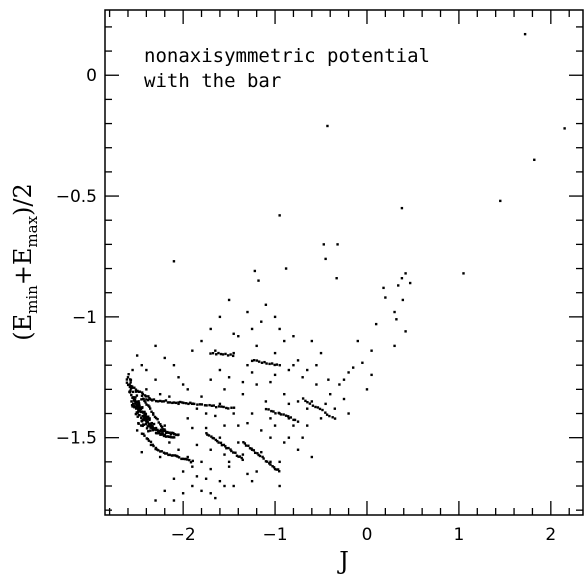 This screenshot has width=588, height=574. I want to click on x-tick-label: 2, so click(550, 535).